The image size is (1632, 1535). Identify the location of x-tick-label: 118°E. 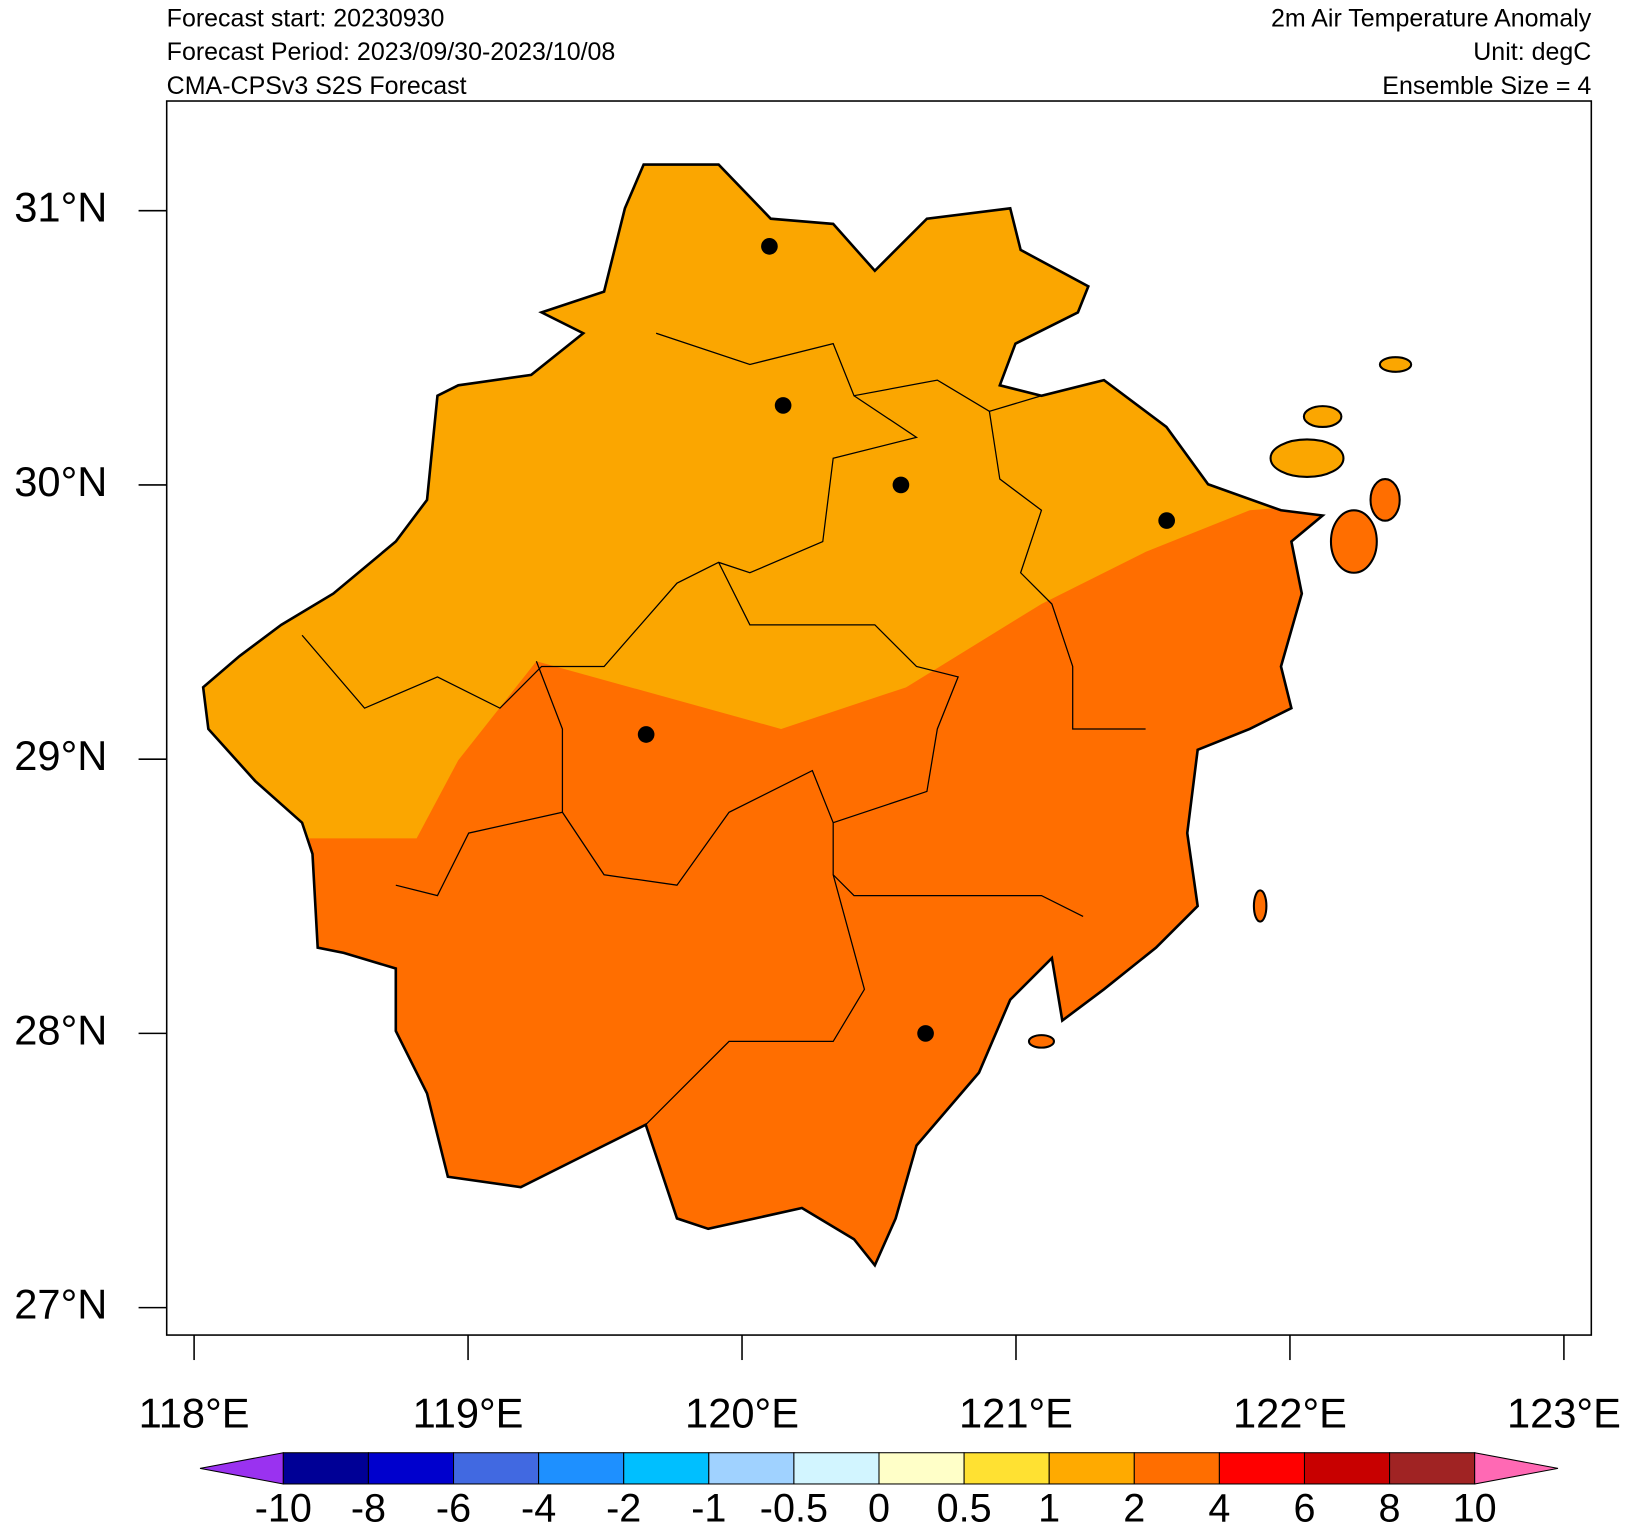
(194, 1412).